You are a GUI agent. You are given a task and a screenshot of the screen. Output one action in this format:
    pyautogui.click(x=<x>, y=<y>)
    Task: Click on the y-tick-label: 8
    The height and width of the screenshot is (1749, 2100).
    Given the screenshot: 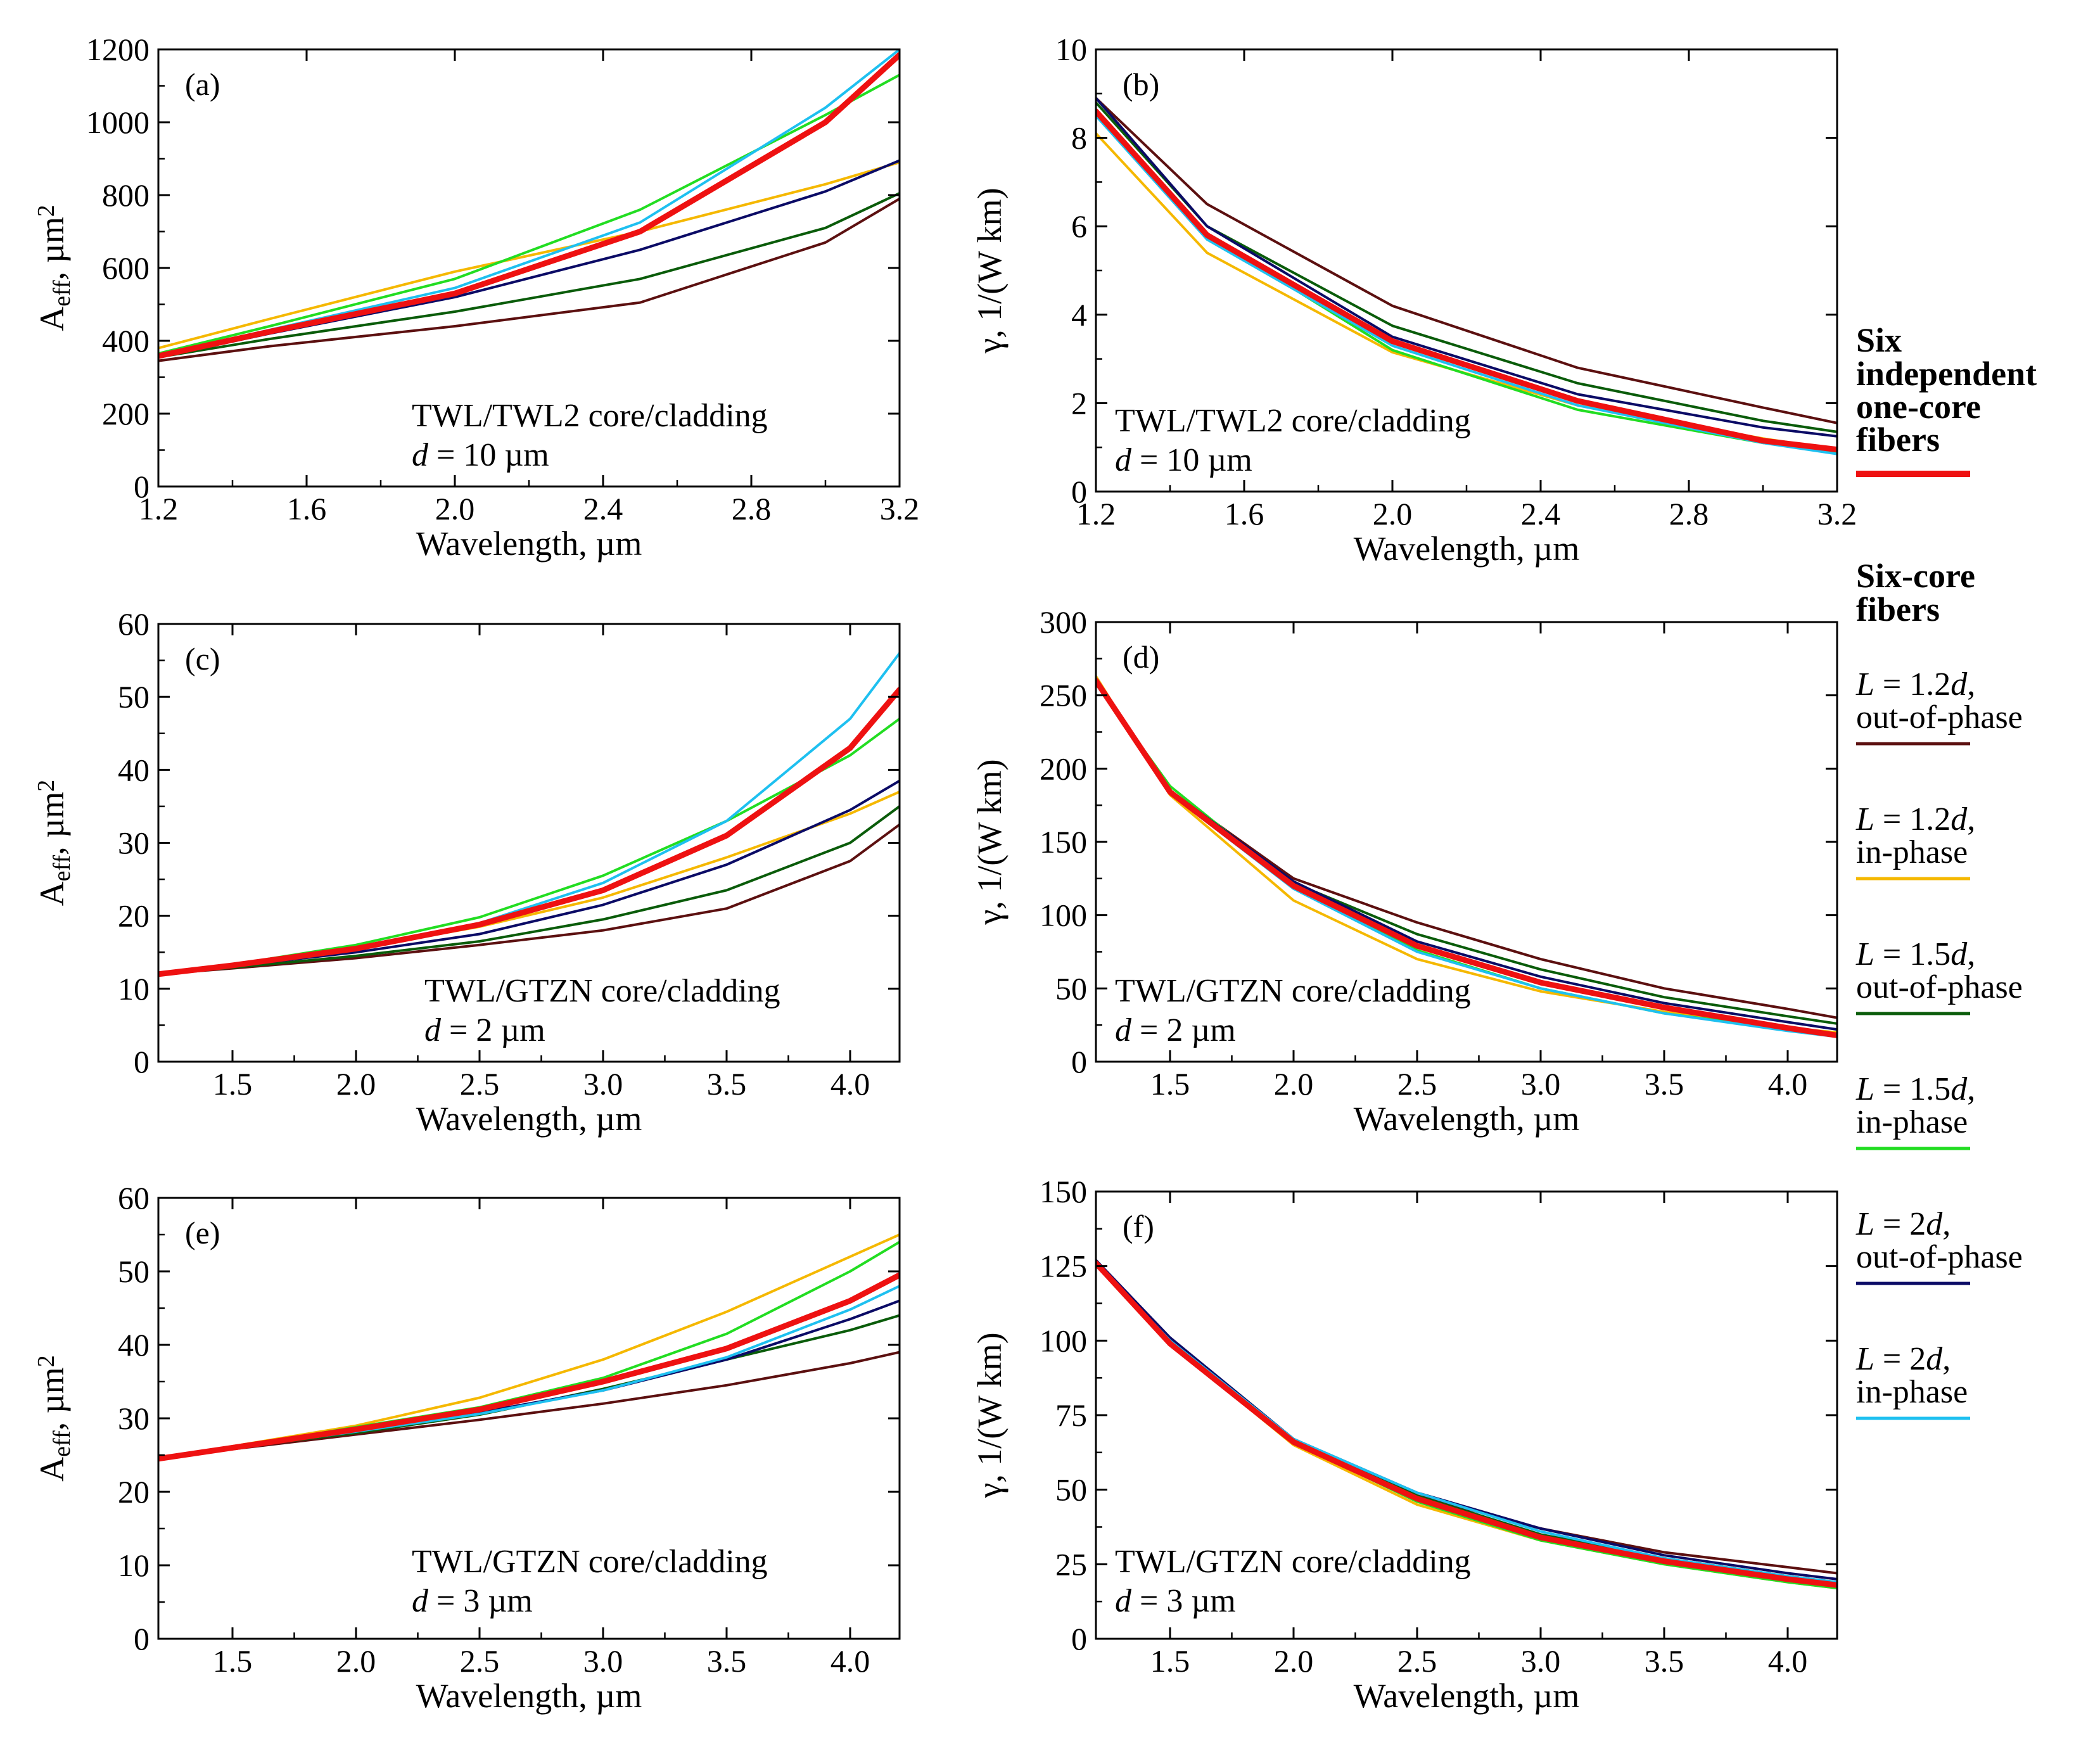 What is the action you would take?
    pyautogui.click(x=1079, y=138)
    